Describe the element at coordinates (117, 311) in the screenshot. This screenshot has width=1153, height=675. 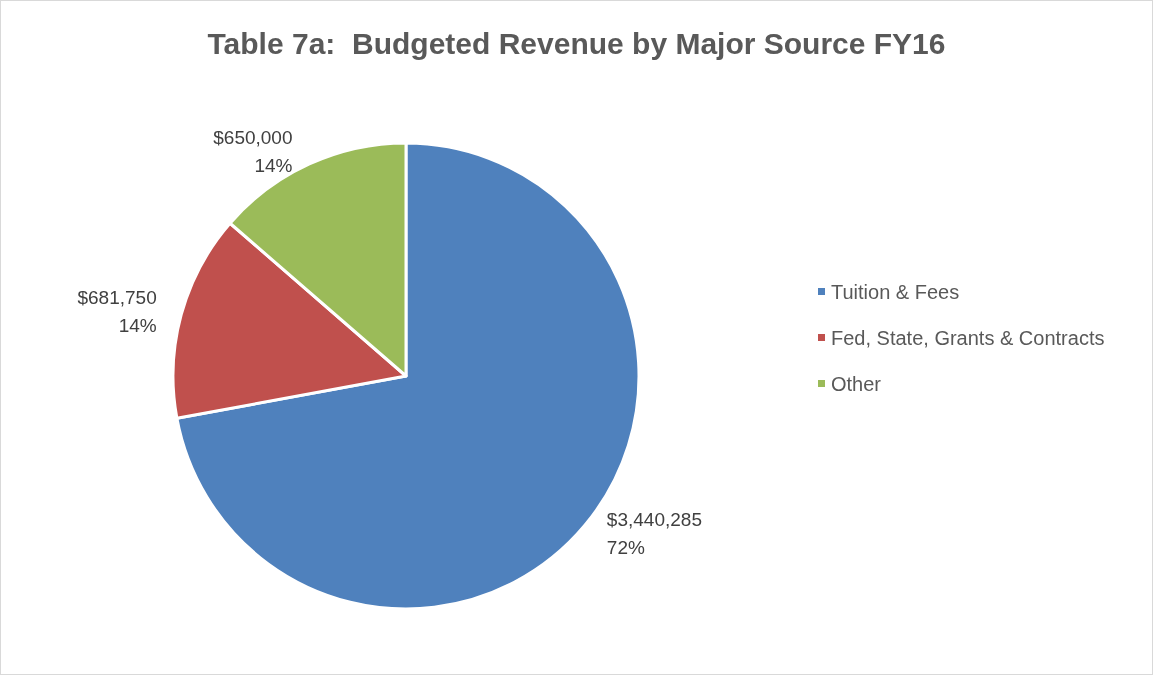
I see `data-label: $681,750 14%` at that location.